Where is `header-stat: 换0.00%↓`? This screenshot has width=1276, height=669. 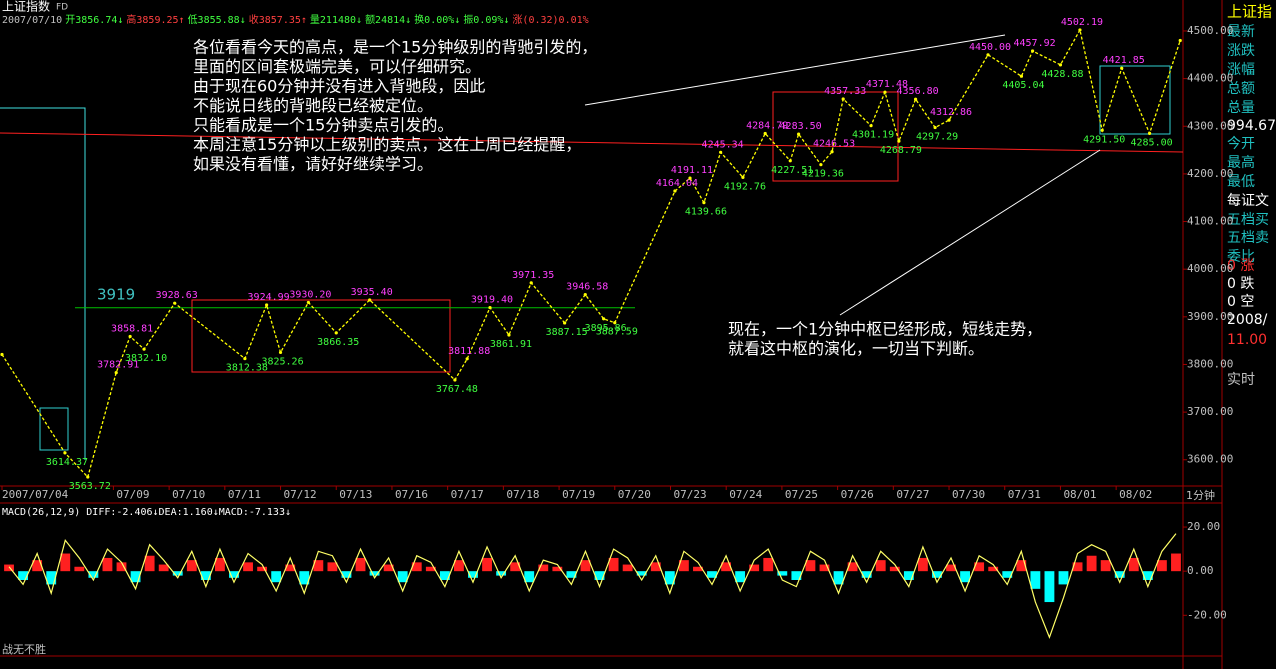
header-stat: 换0.00%↓ is located at coordinates (437, 19).